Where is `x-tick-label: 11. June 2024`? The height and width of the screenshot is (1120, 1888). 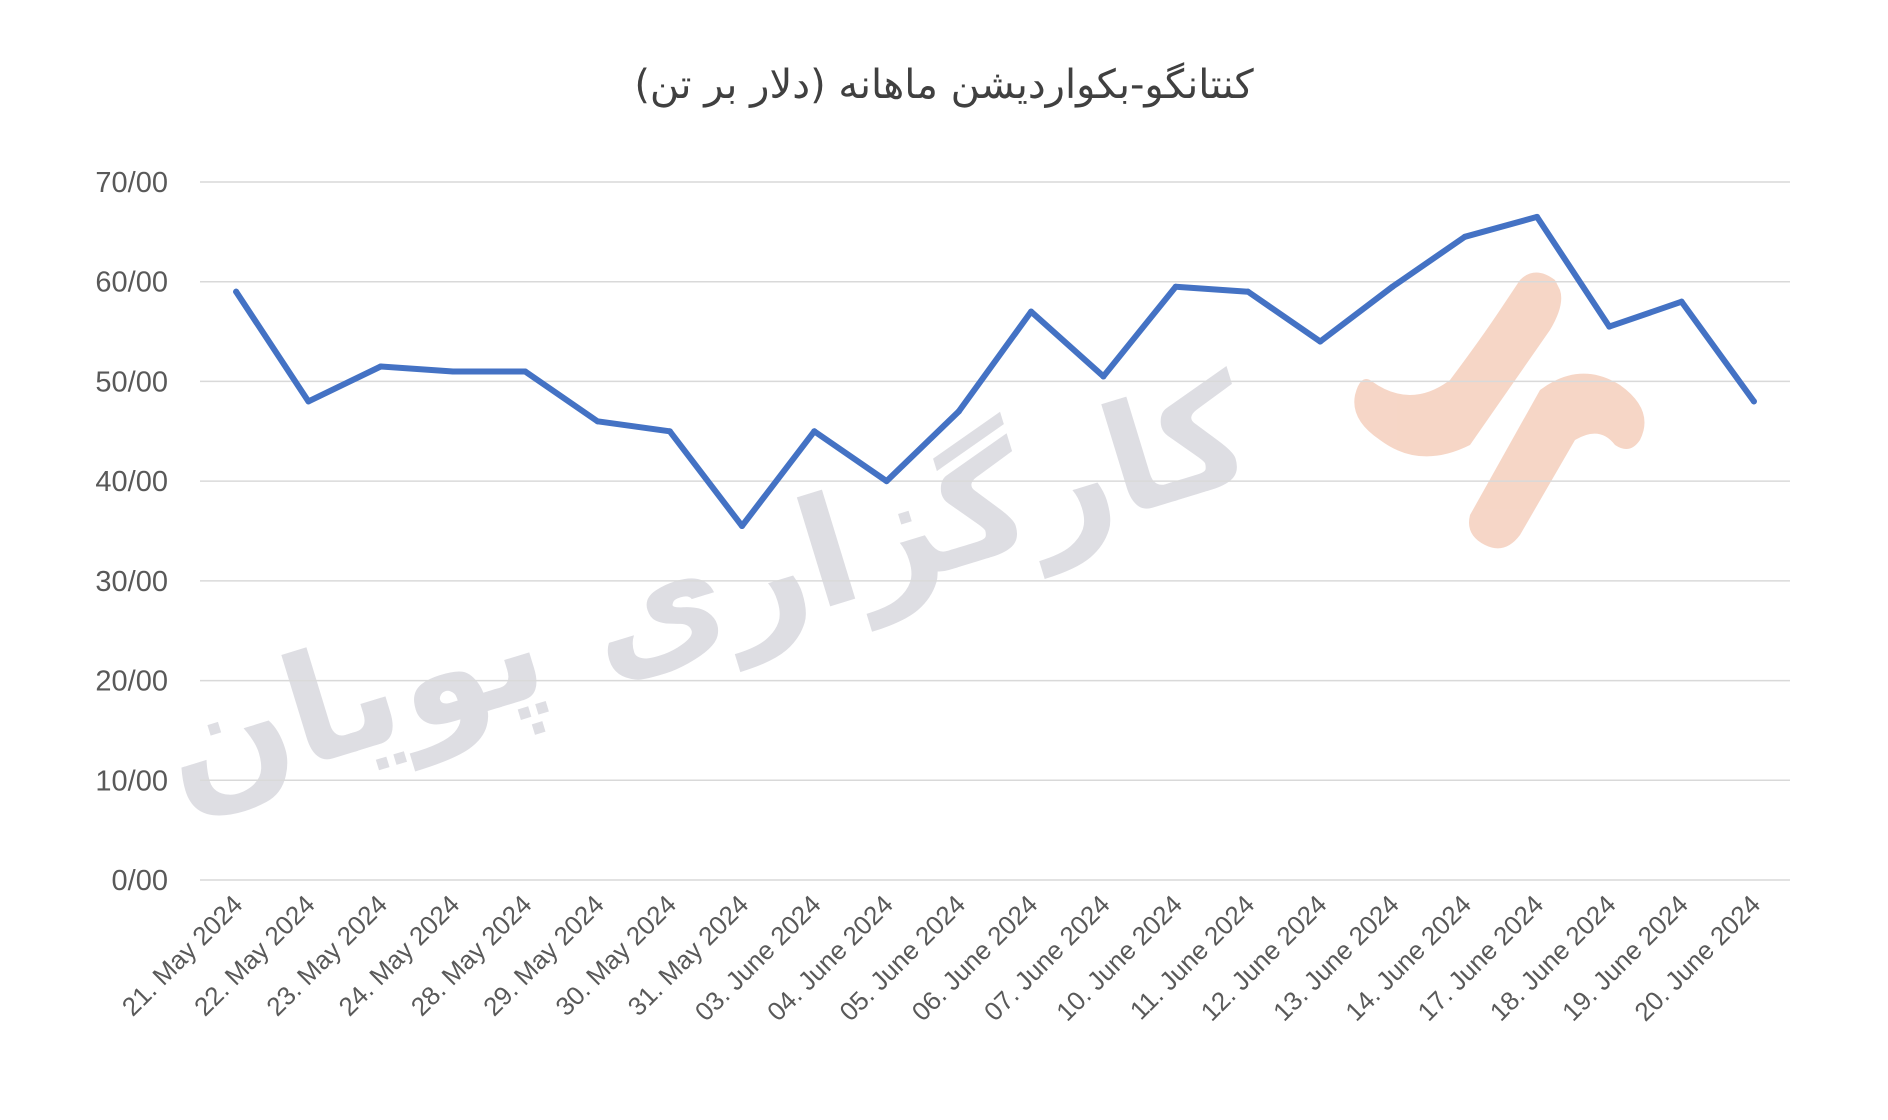 x-tick-label: 11. June 2024 is located at coordinates (1192, 957).